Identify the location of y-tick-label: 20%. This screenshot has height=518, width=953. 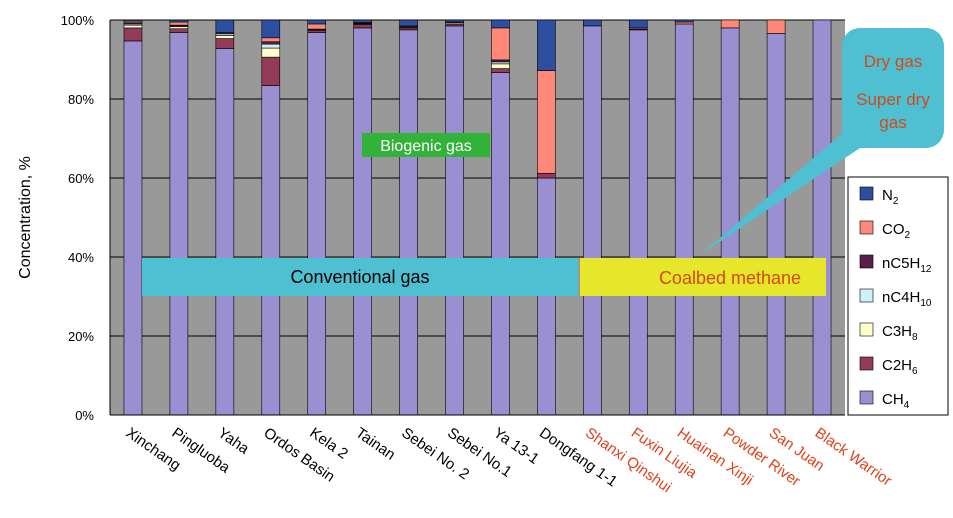
(81, 336).